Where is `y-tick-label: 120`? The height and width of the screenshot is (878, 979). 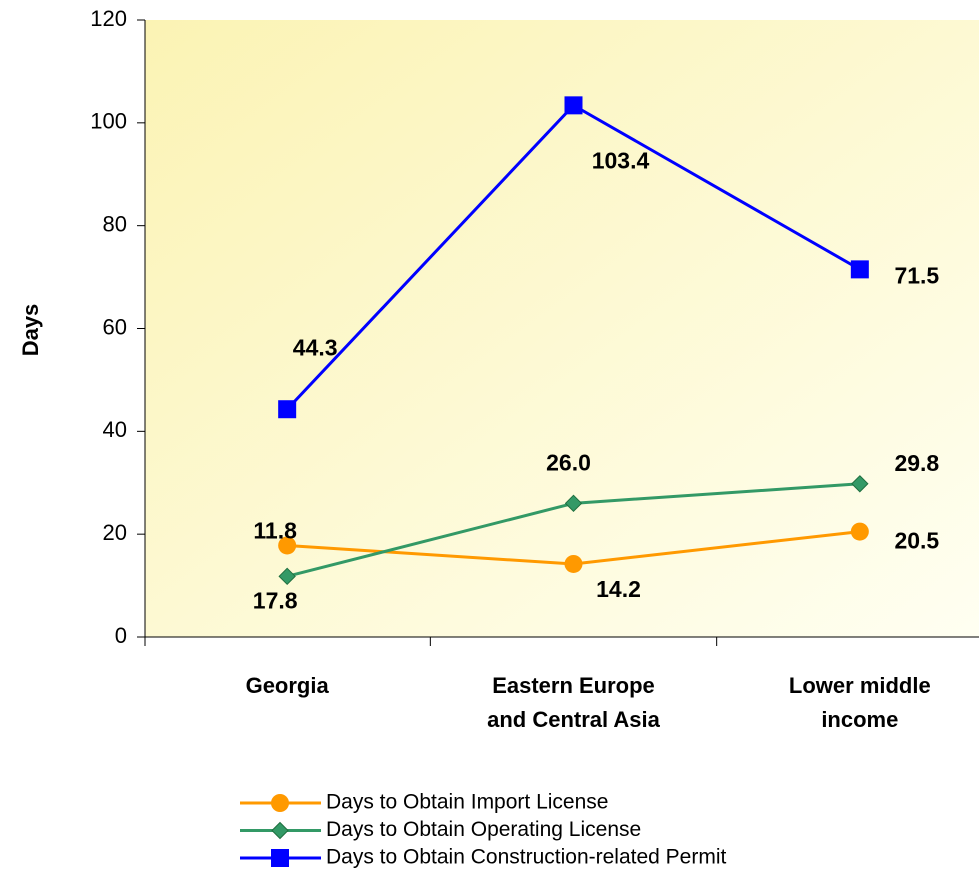
y-tick-label: 120 is located at coordinates (108, 18).